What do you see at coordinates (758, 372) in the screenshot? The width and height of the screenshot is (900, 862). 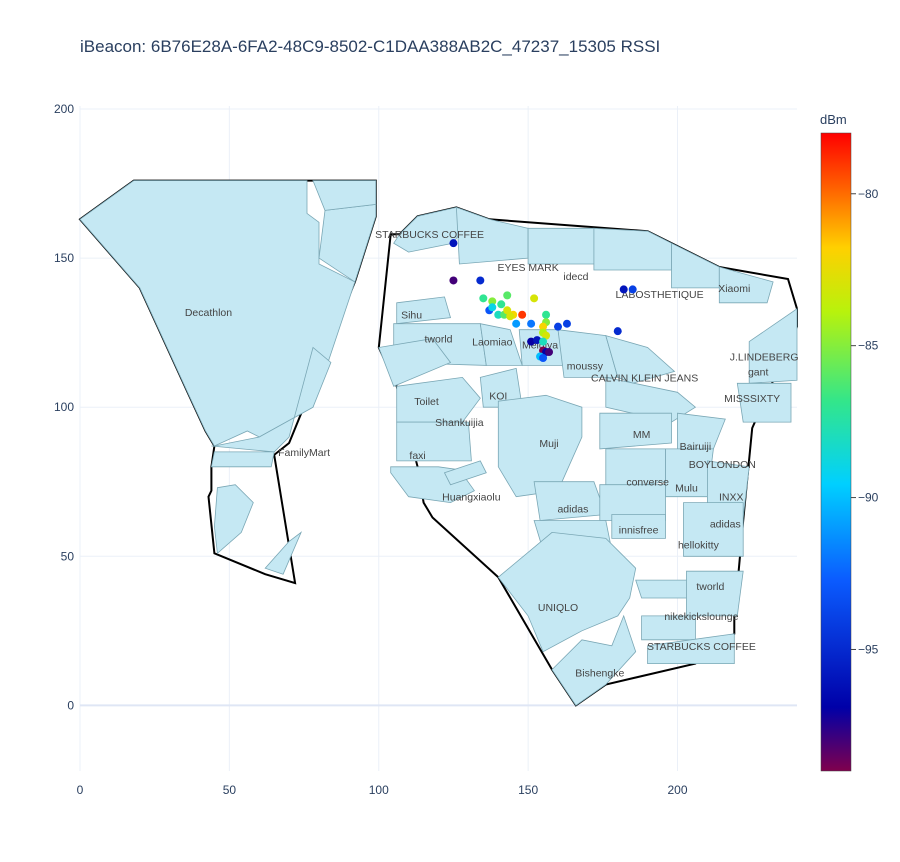 I see `store-label: gant` at bounding box center [758, 372].